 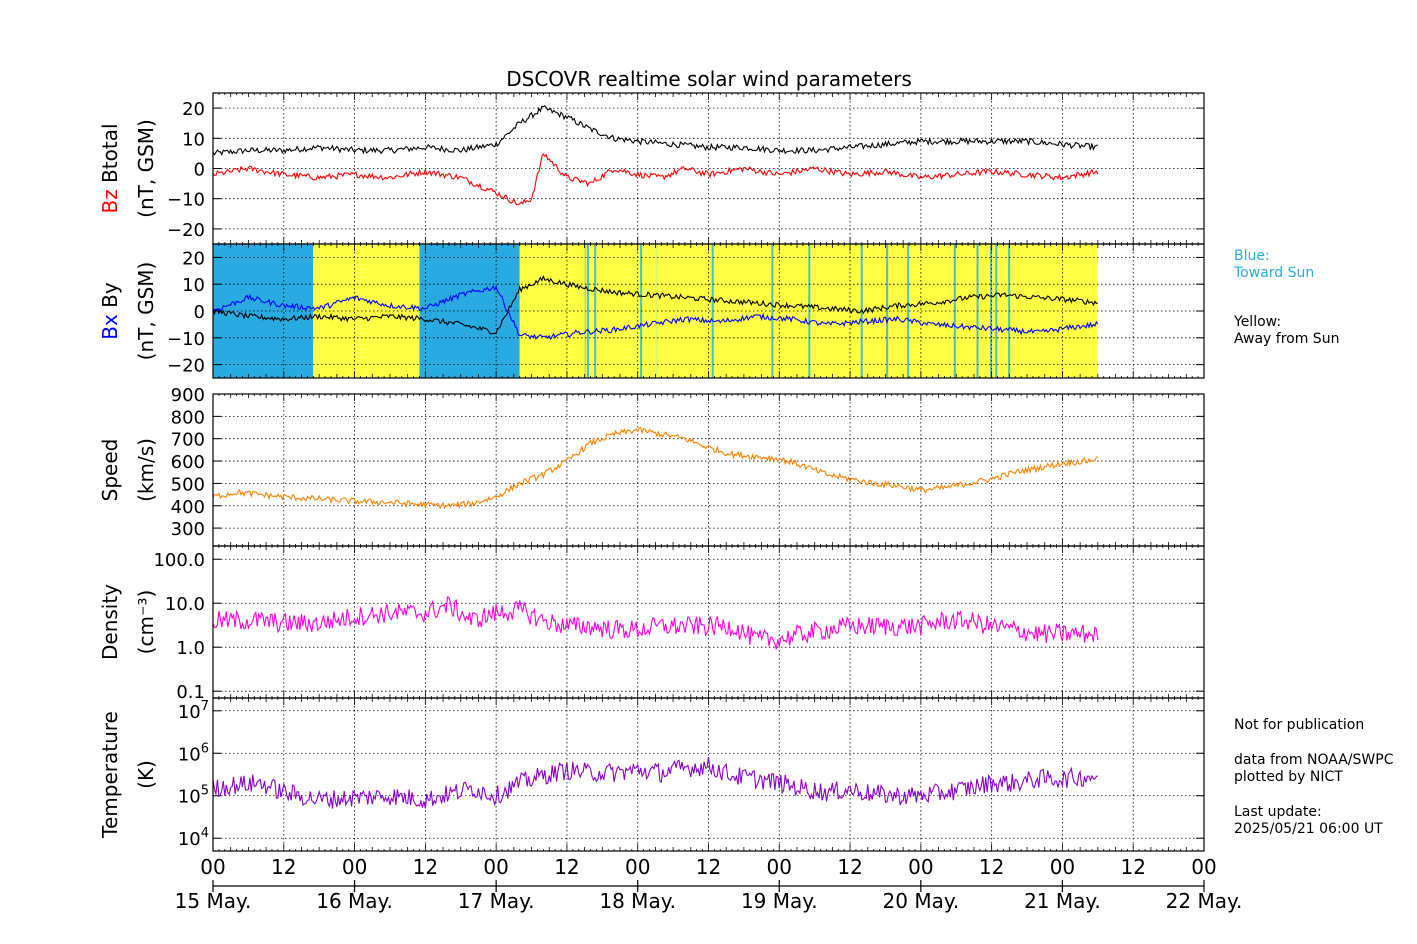 What do you see at coordinates (213, 901) in the screenshot?
I see `day-label: 15 May.` at bounding box center [213, 901].